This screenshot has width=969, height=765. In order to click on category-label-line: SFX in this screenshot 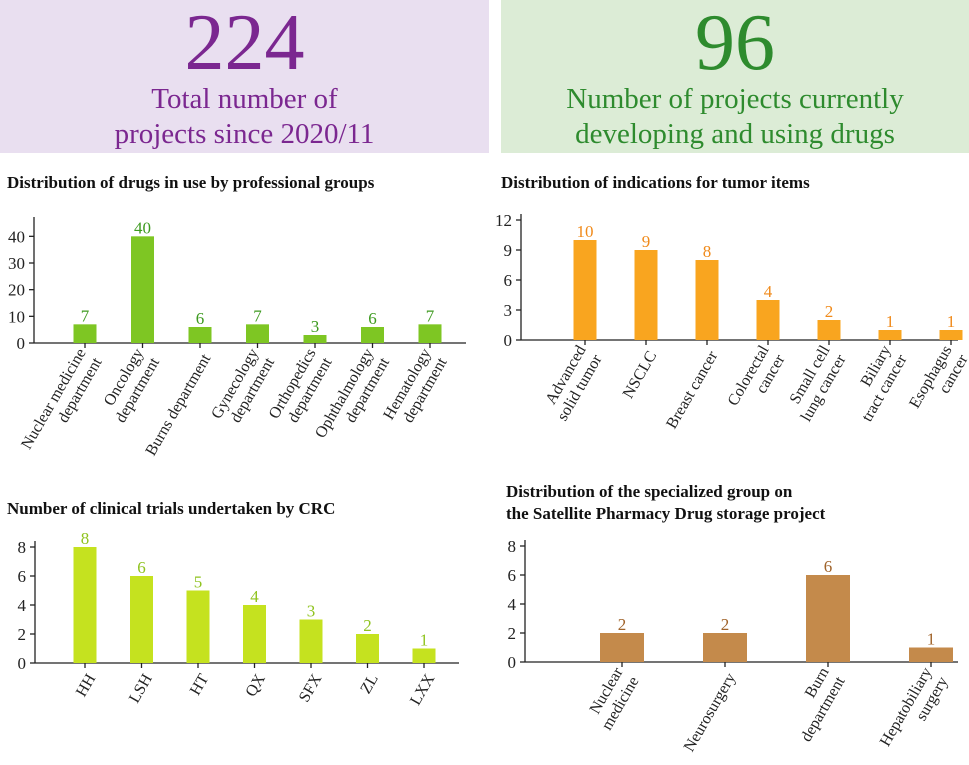, I will do `click(311, 688)`.